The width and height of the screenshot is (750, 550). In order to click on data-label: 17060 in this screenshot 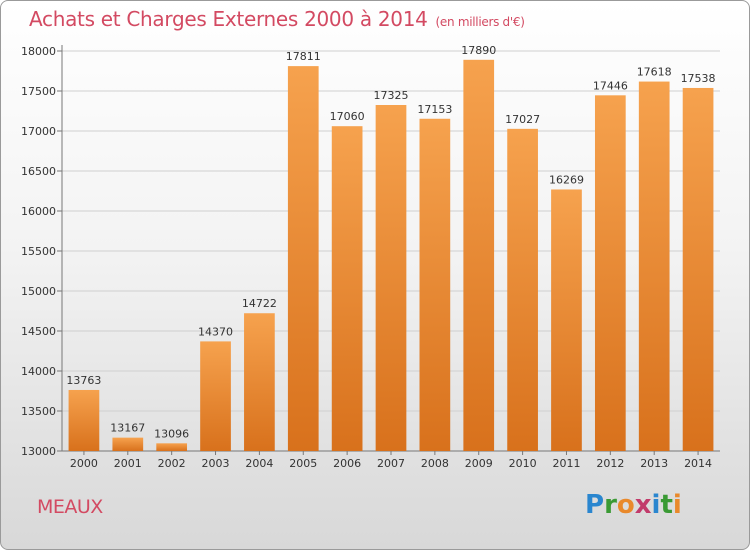, I will do `click(347, 116)`.